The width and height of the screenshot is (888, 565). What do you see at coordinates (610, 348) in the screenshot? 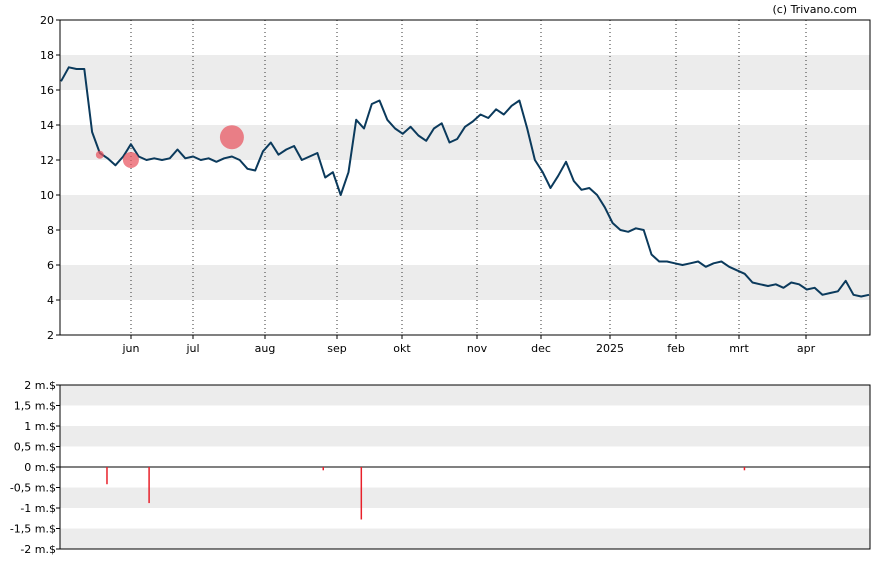
I see `x-tick-label: 2025` at bounding box center [610, 348].